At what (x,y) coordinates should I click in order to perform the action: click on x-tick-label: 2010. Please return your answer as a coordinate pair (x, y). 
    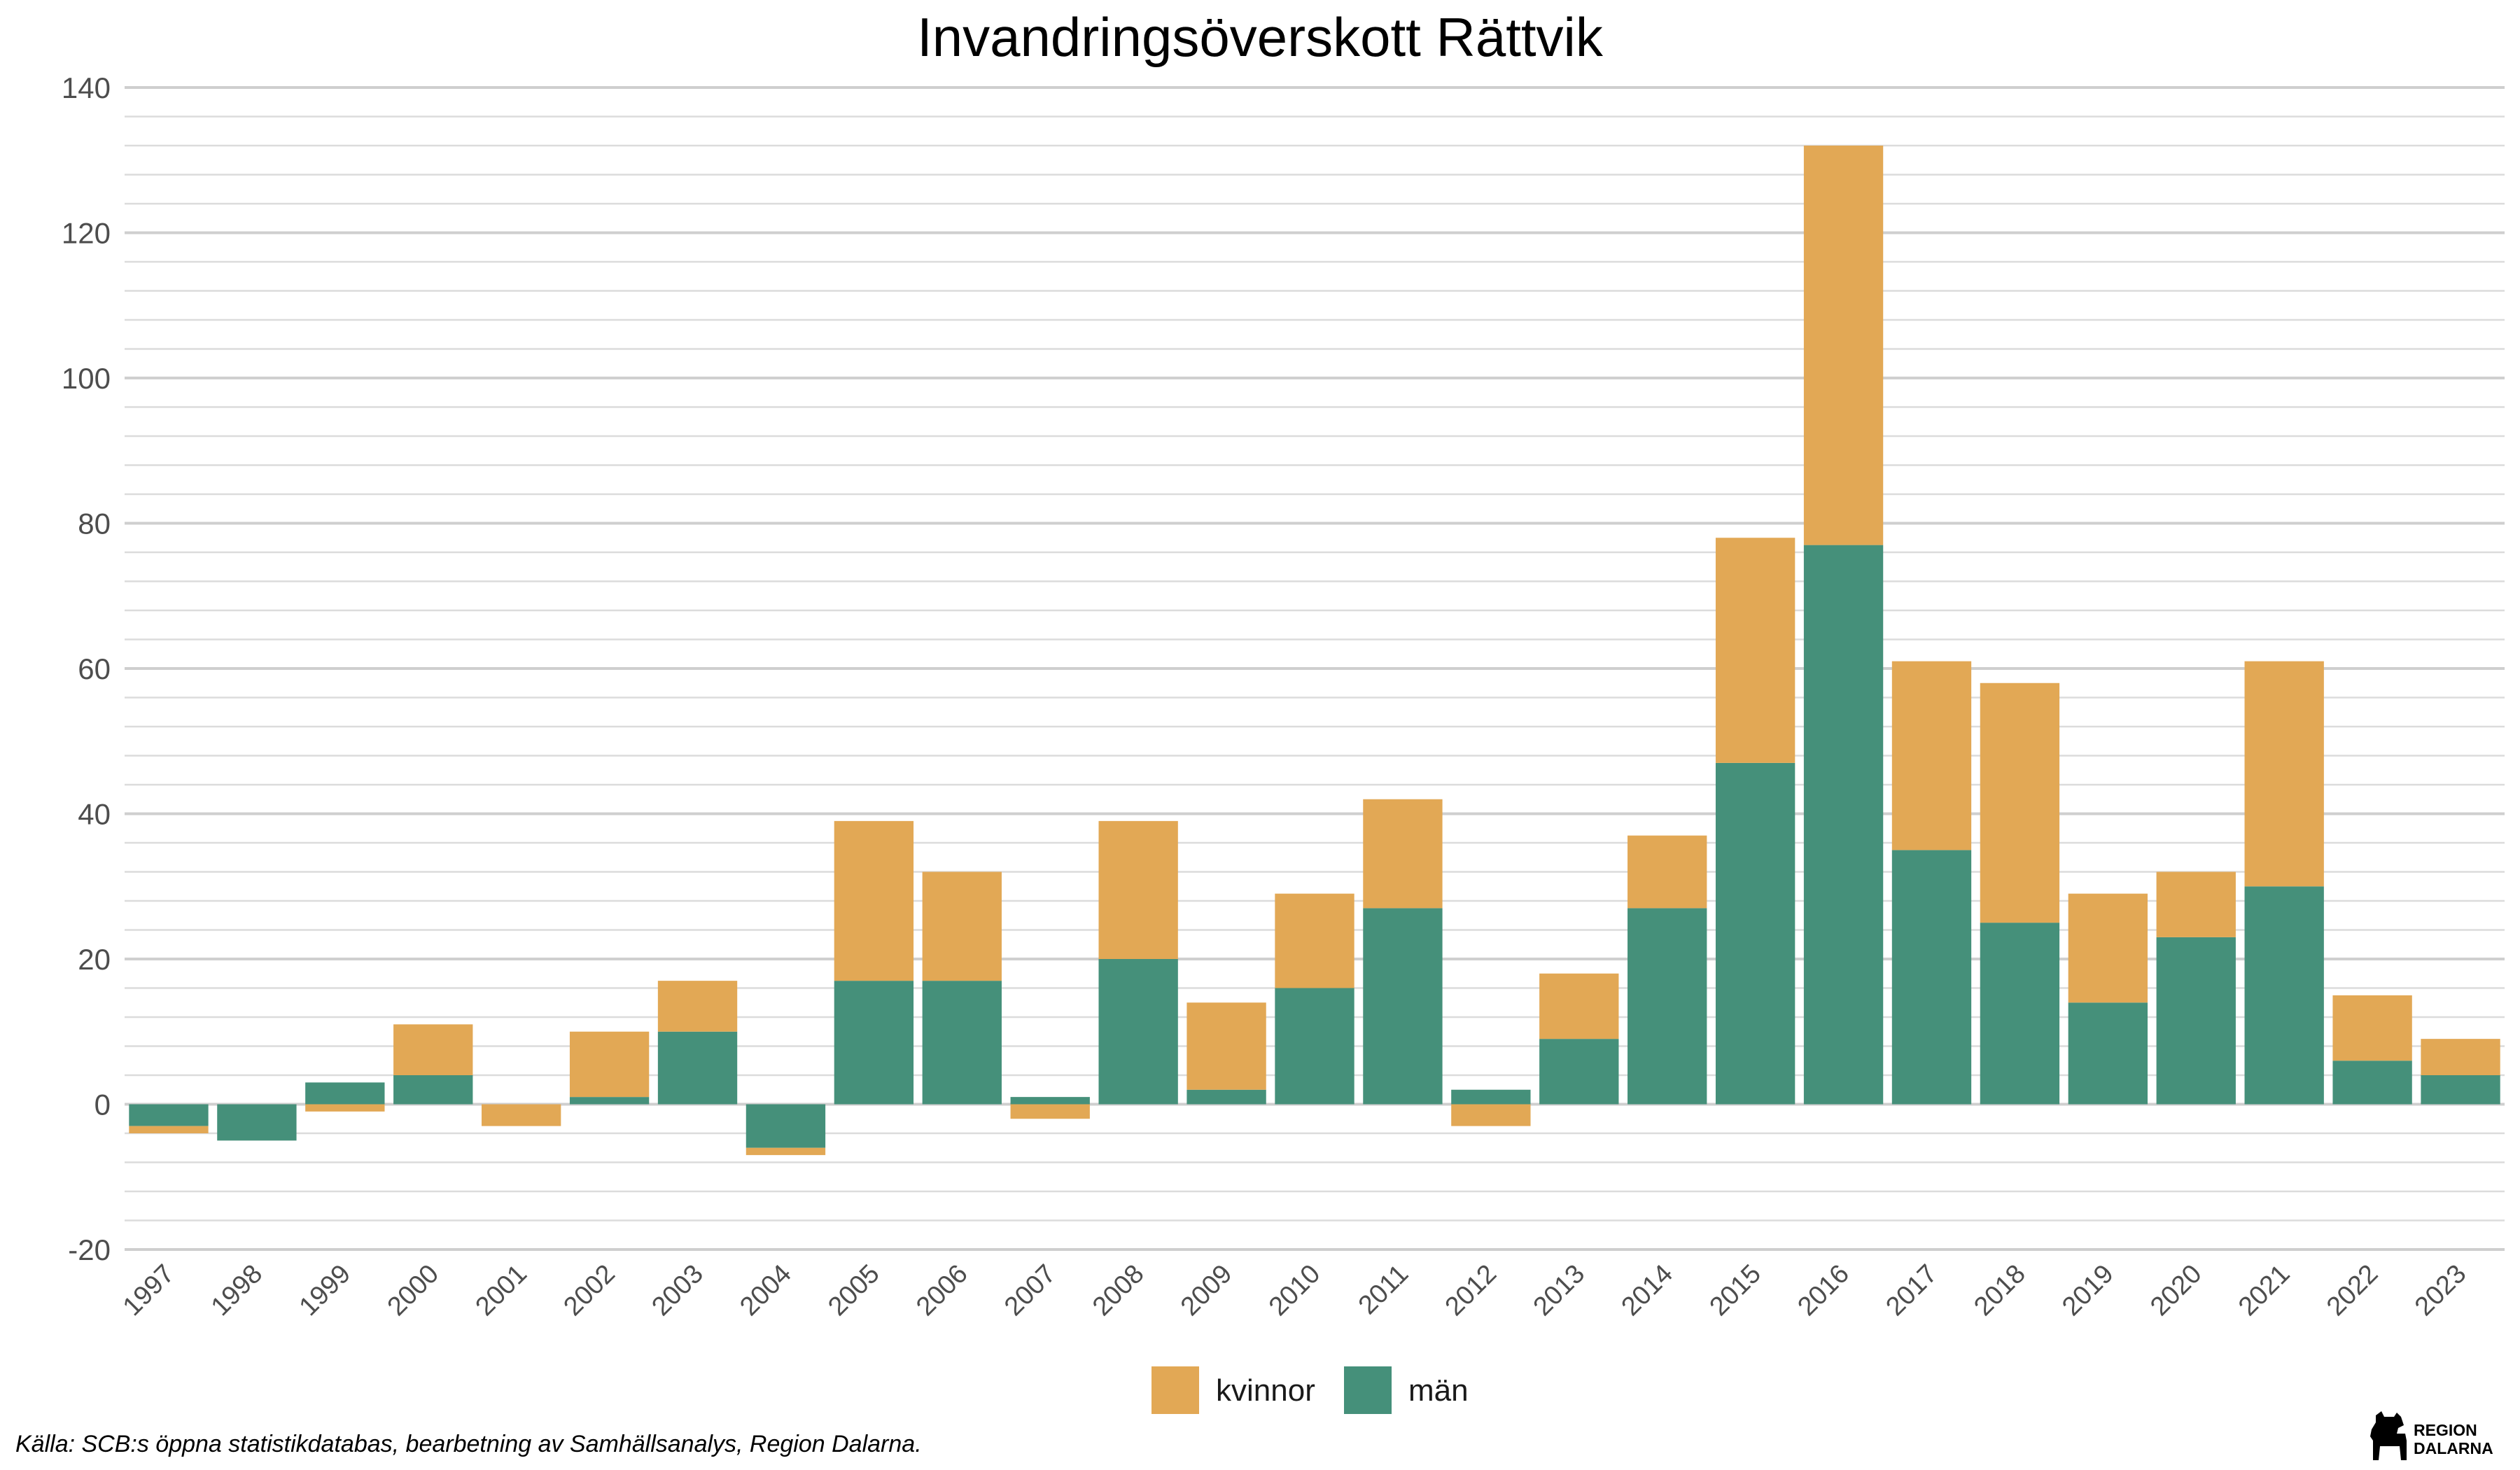
    Looking at the image, I should click on (1295, 1290).